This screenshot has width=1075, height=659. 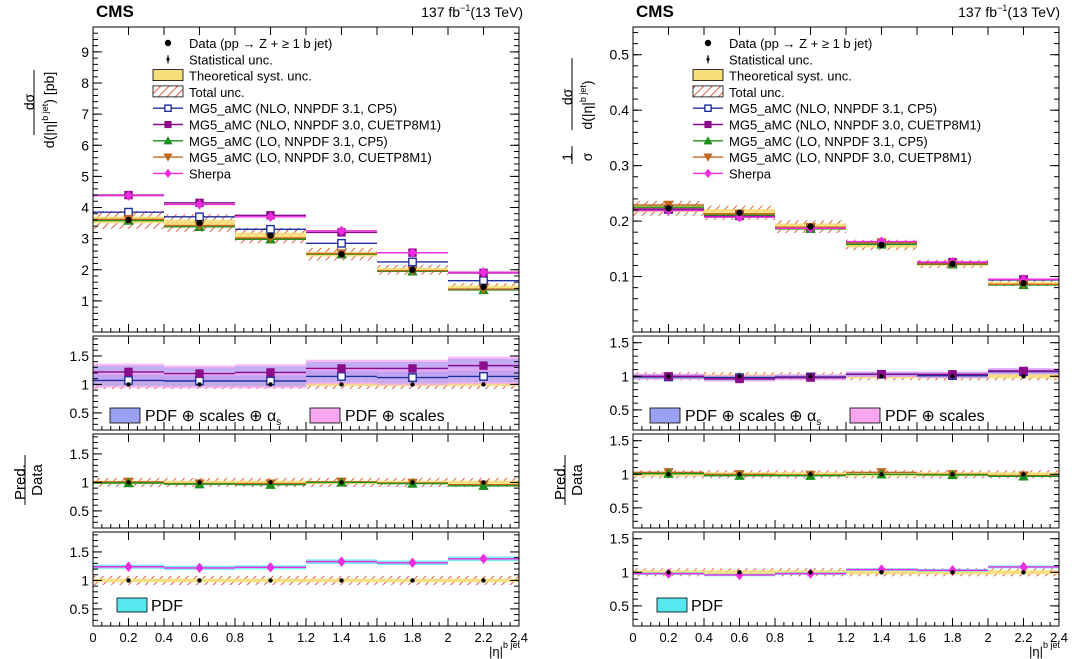 I want to click on xlabel-right: |η|b jet, so click(x=1044, y=649).